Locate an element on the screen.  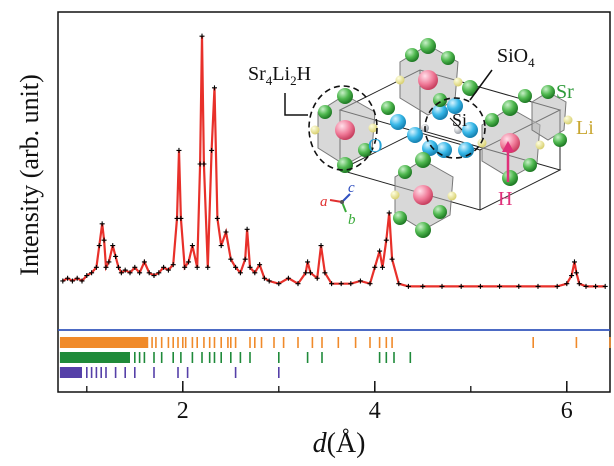
sio4-label: SiO4 is located at coordinates (516, 57).